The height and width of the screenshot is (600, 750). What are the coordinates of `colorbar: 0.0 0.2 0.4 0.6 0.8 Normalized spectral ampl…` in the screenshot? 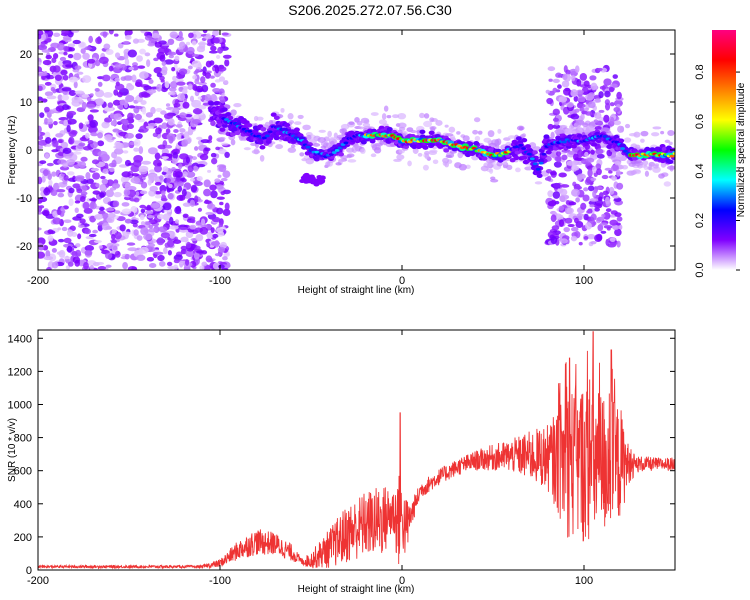 It's located at (720, 154).